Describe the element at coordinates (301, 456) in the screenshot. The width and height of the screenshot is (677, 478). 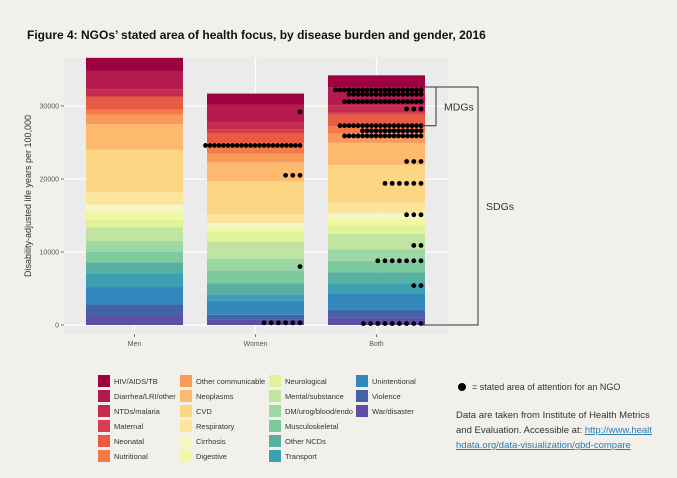
I see `legend-label: Transport` at that location.